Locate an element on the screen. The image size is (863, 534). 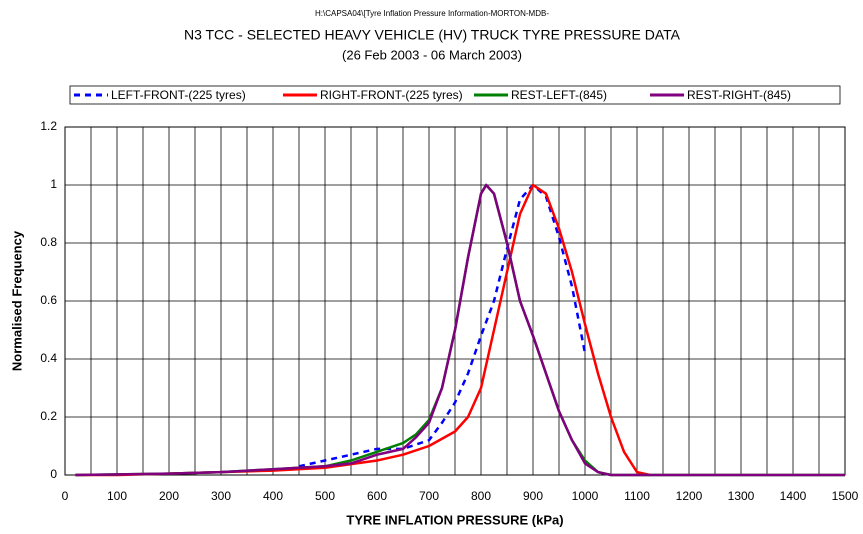
x-axis-label: TYRE INFLATION PRESSURE (kPa) is located at coordinates (454, 519).